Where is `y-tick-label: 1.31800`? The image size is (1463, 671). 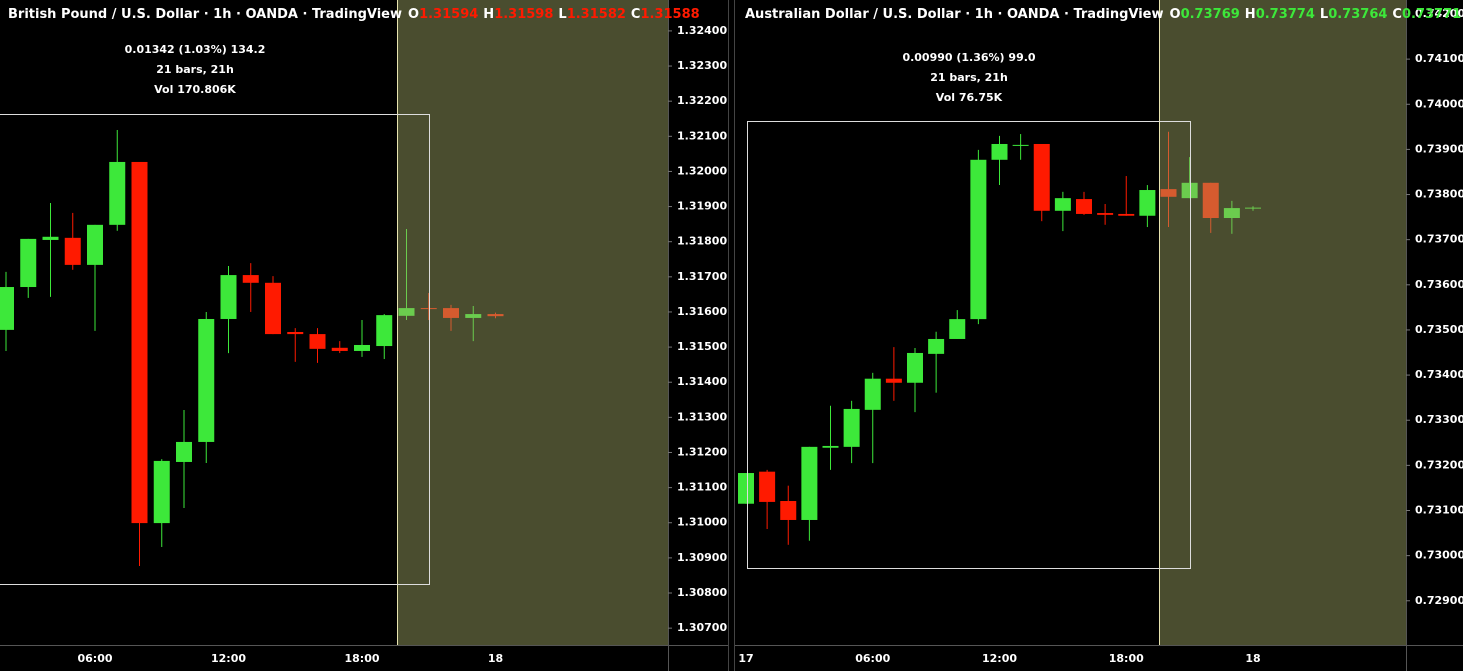 y-tick-label: 1.31800 is located at coordinates (702, 241).